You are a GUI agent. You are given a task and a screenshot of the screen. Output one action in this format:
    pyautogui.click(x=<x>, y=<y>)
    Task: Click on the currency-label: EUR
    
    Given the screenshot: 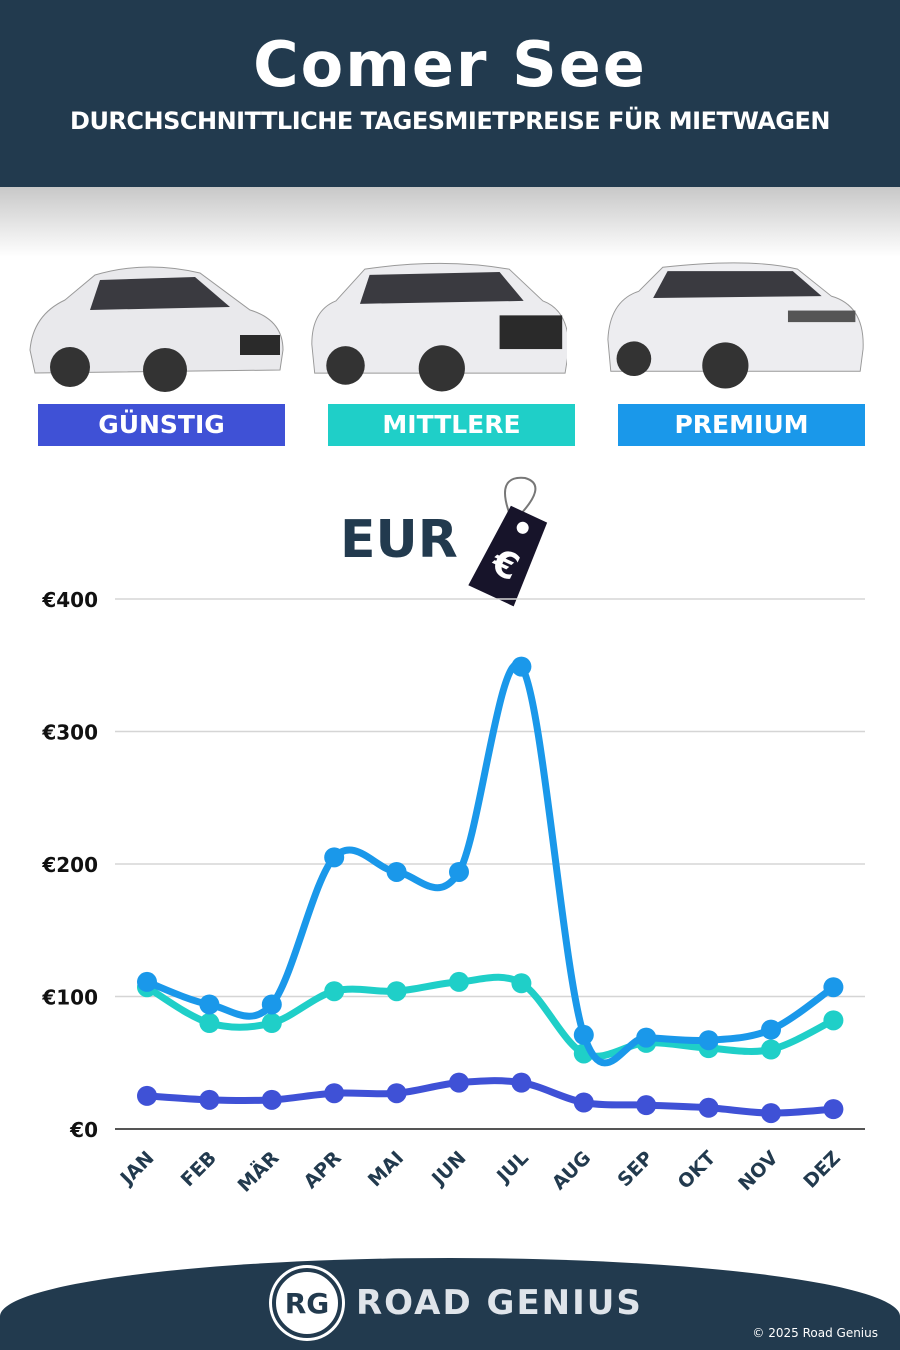 What is the action you would take?
    pyautogui.click(x=399, y=540)
    